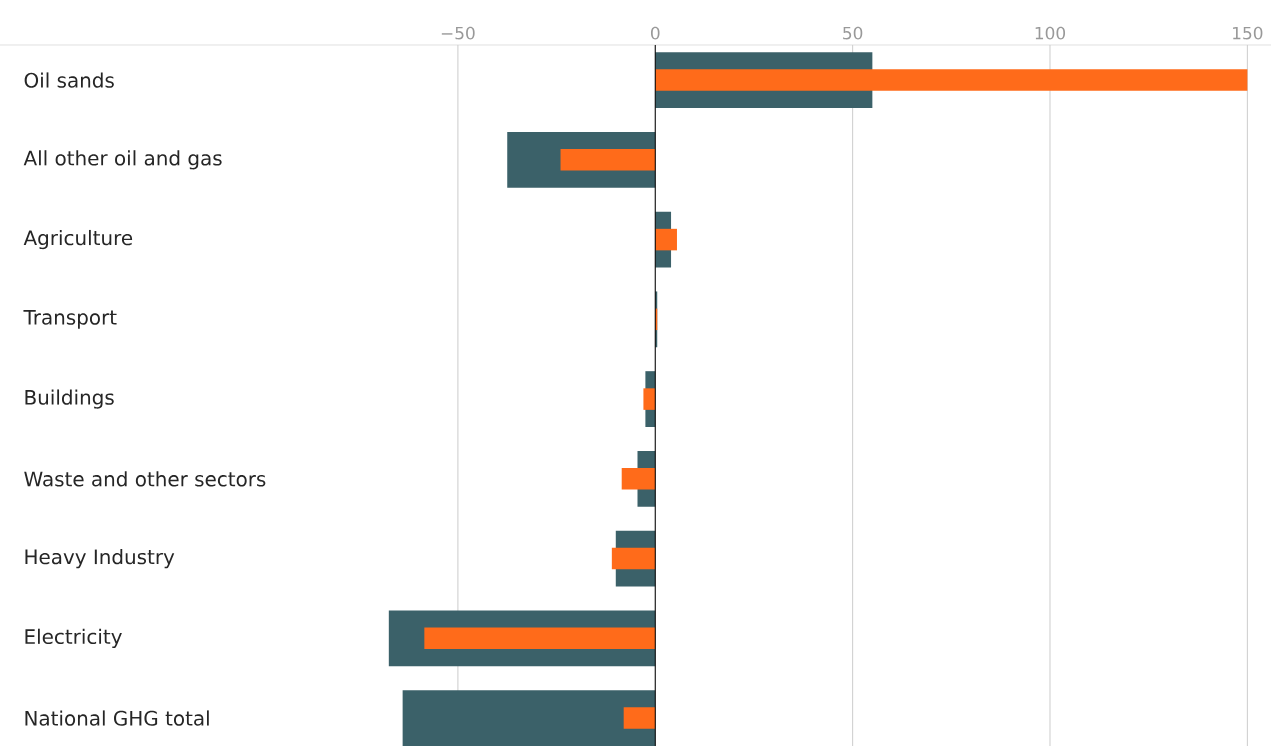 The width and height of the screenshot is (1271, 746). I want to click on y-tick-label: All other oil and gas, so click(122, 160).